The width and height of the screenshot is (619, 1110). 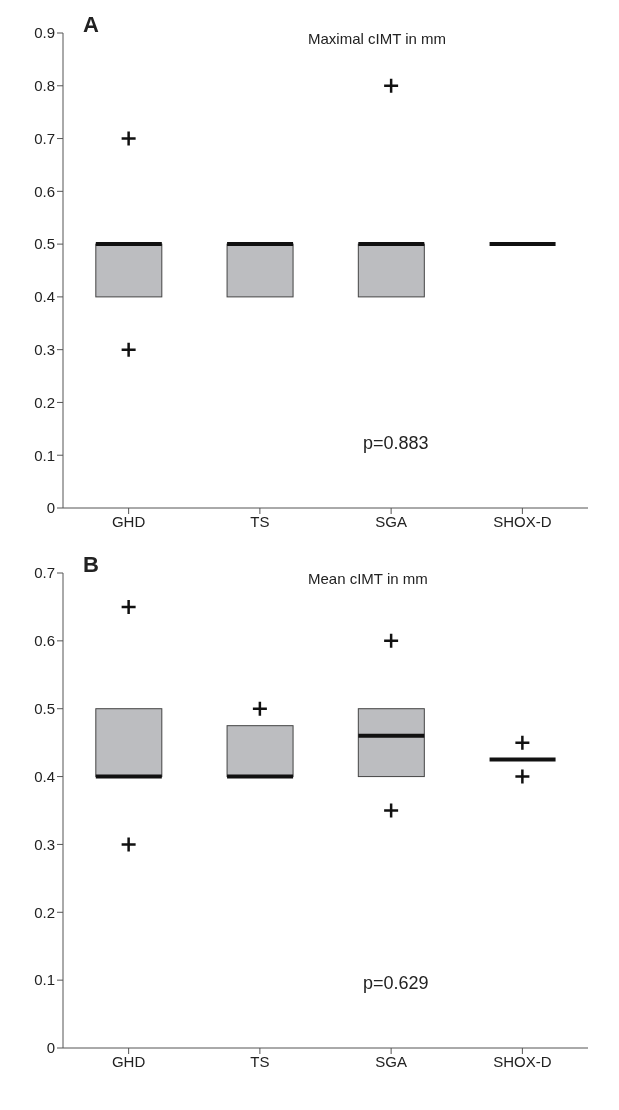 I want to click on y-tick-label: 0.9, so click(x=44, y=33).